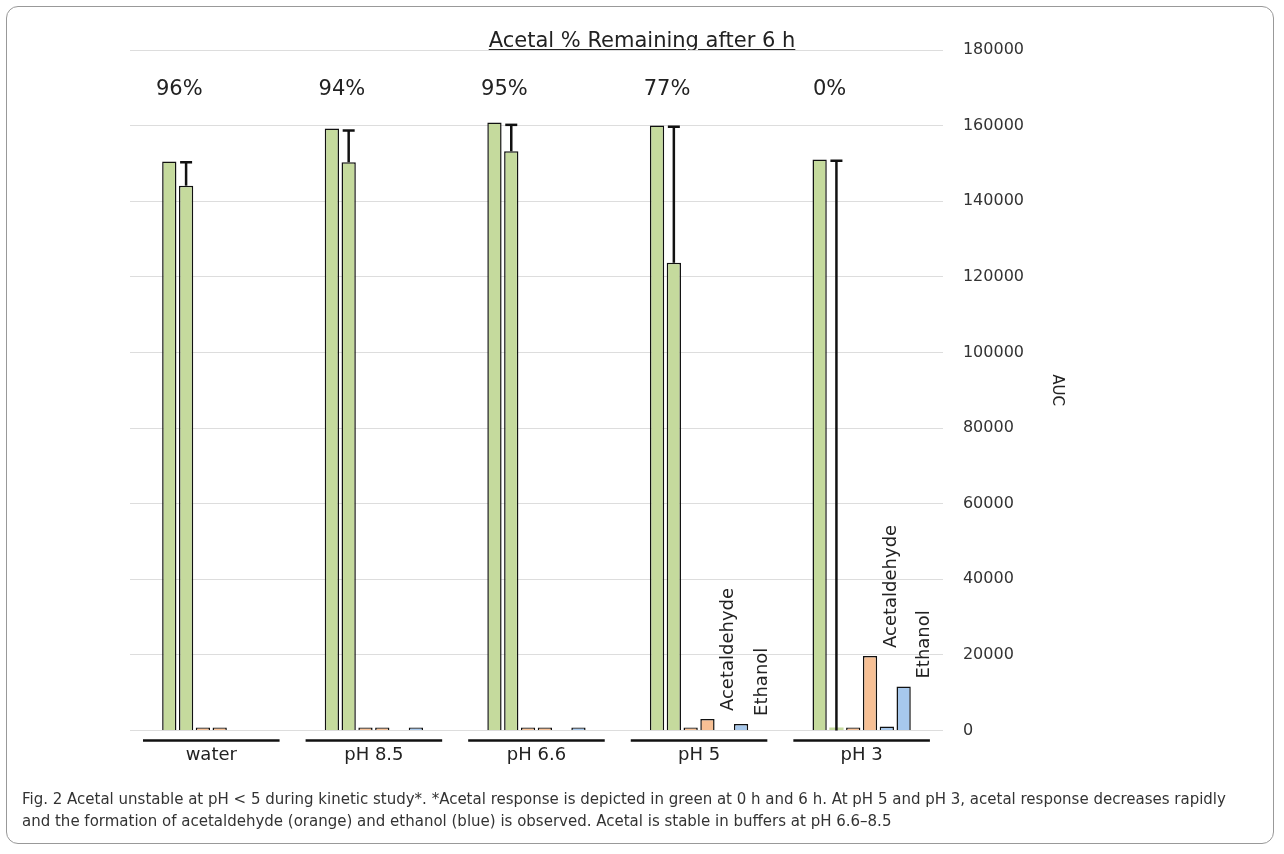 Image resolution: width=1284 pixels, height=854 pixels. What do you see at coordinates (374, 753) in the screenshot?
I see `x-tick-label: pH 8.5` at bounding box center [374, 753].